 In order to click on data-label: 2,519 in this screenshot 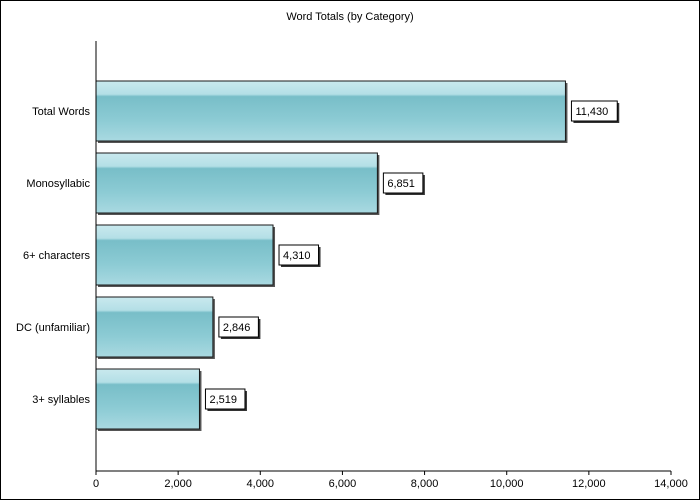, I will do `click(223, 400)`.